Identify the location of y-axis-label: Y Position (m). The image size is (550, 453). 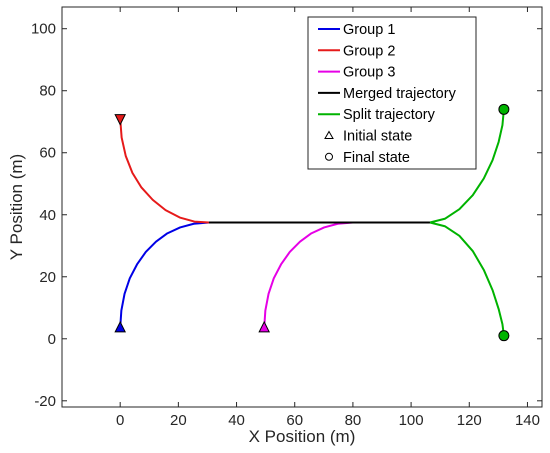
(16, 207).